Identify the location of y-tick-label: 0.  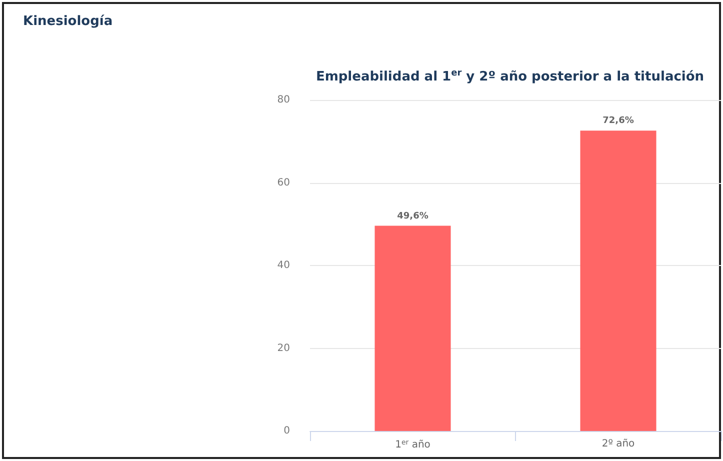
(287, 431).